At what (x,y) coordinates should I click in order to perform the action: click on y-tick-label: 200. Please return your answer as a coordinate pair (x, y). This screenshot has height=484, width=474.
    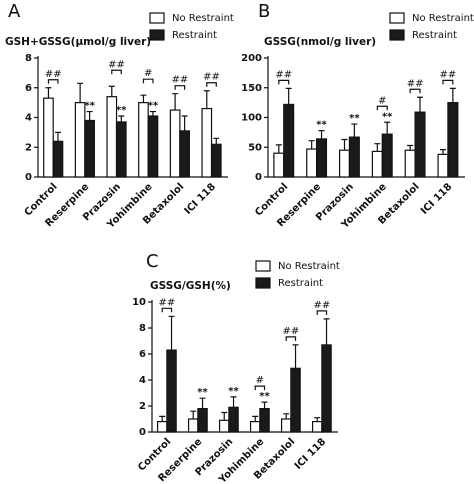
    Looking at the image, I should click on (251, 58).